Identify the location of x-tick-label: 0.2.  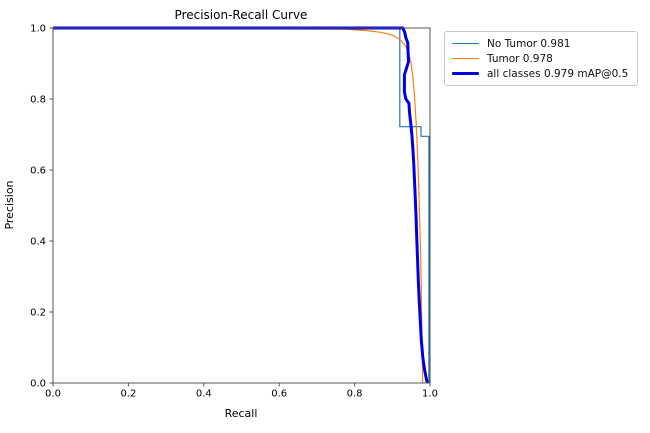
(128, 394).